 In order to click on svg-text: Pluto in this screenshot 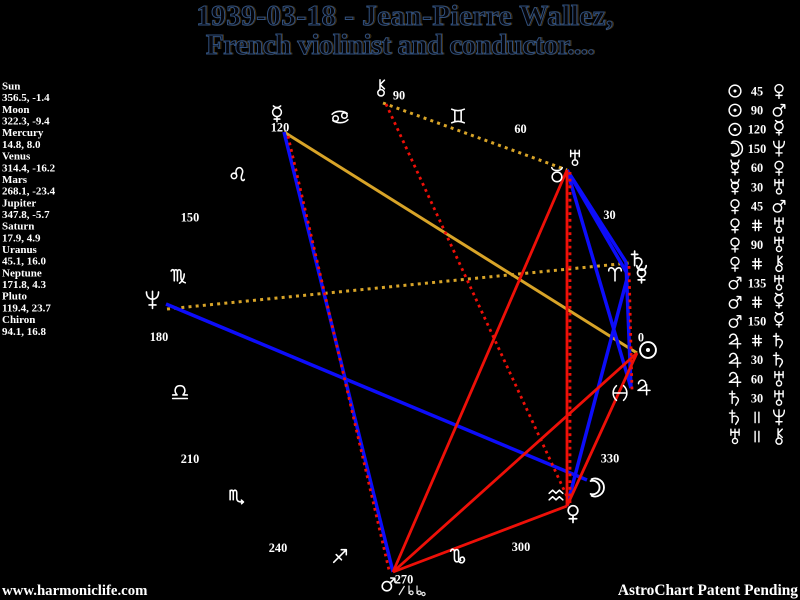, I will do `click(15, 297)`.